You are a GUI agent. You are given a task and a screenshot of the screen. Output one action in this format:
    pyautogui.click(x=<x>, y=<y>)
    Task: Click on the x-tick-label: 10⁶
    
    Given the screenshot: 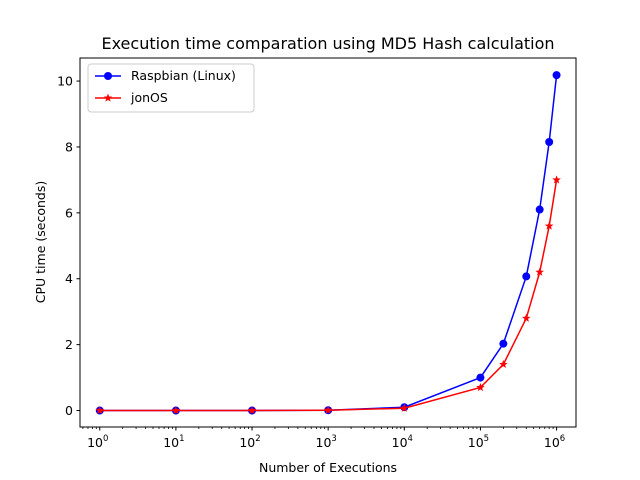 What is the action you would take?
    pyautogui.click(x=554, y=442)
    